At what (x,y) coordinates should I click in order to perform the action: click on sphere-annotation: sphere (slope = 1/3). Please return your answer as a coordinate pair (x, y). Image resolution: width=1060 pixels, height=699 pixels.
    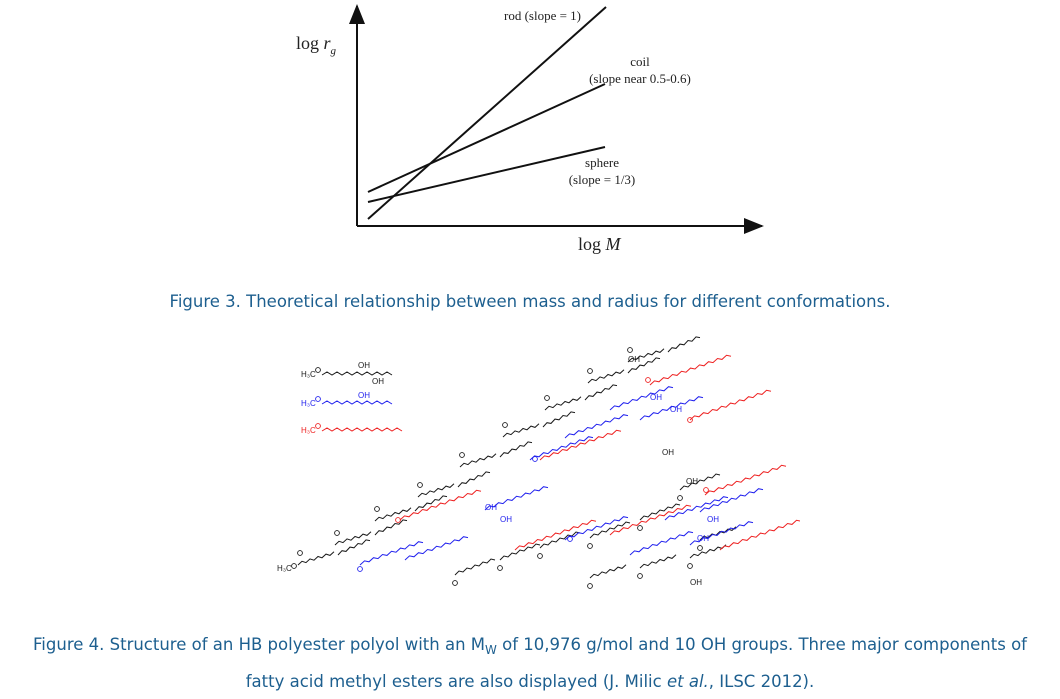
    Looking at the image, I should click on (602, 171).